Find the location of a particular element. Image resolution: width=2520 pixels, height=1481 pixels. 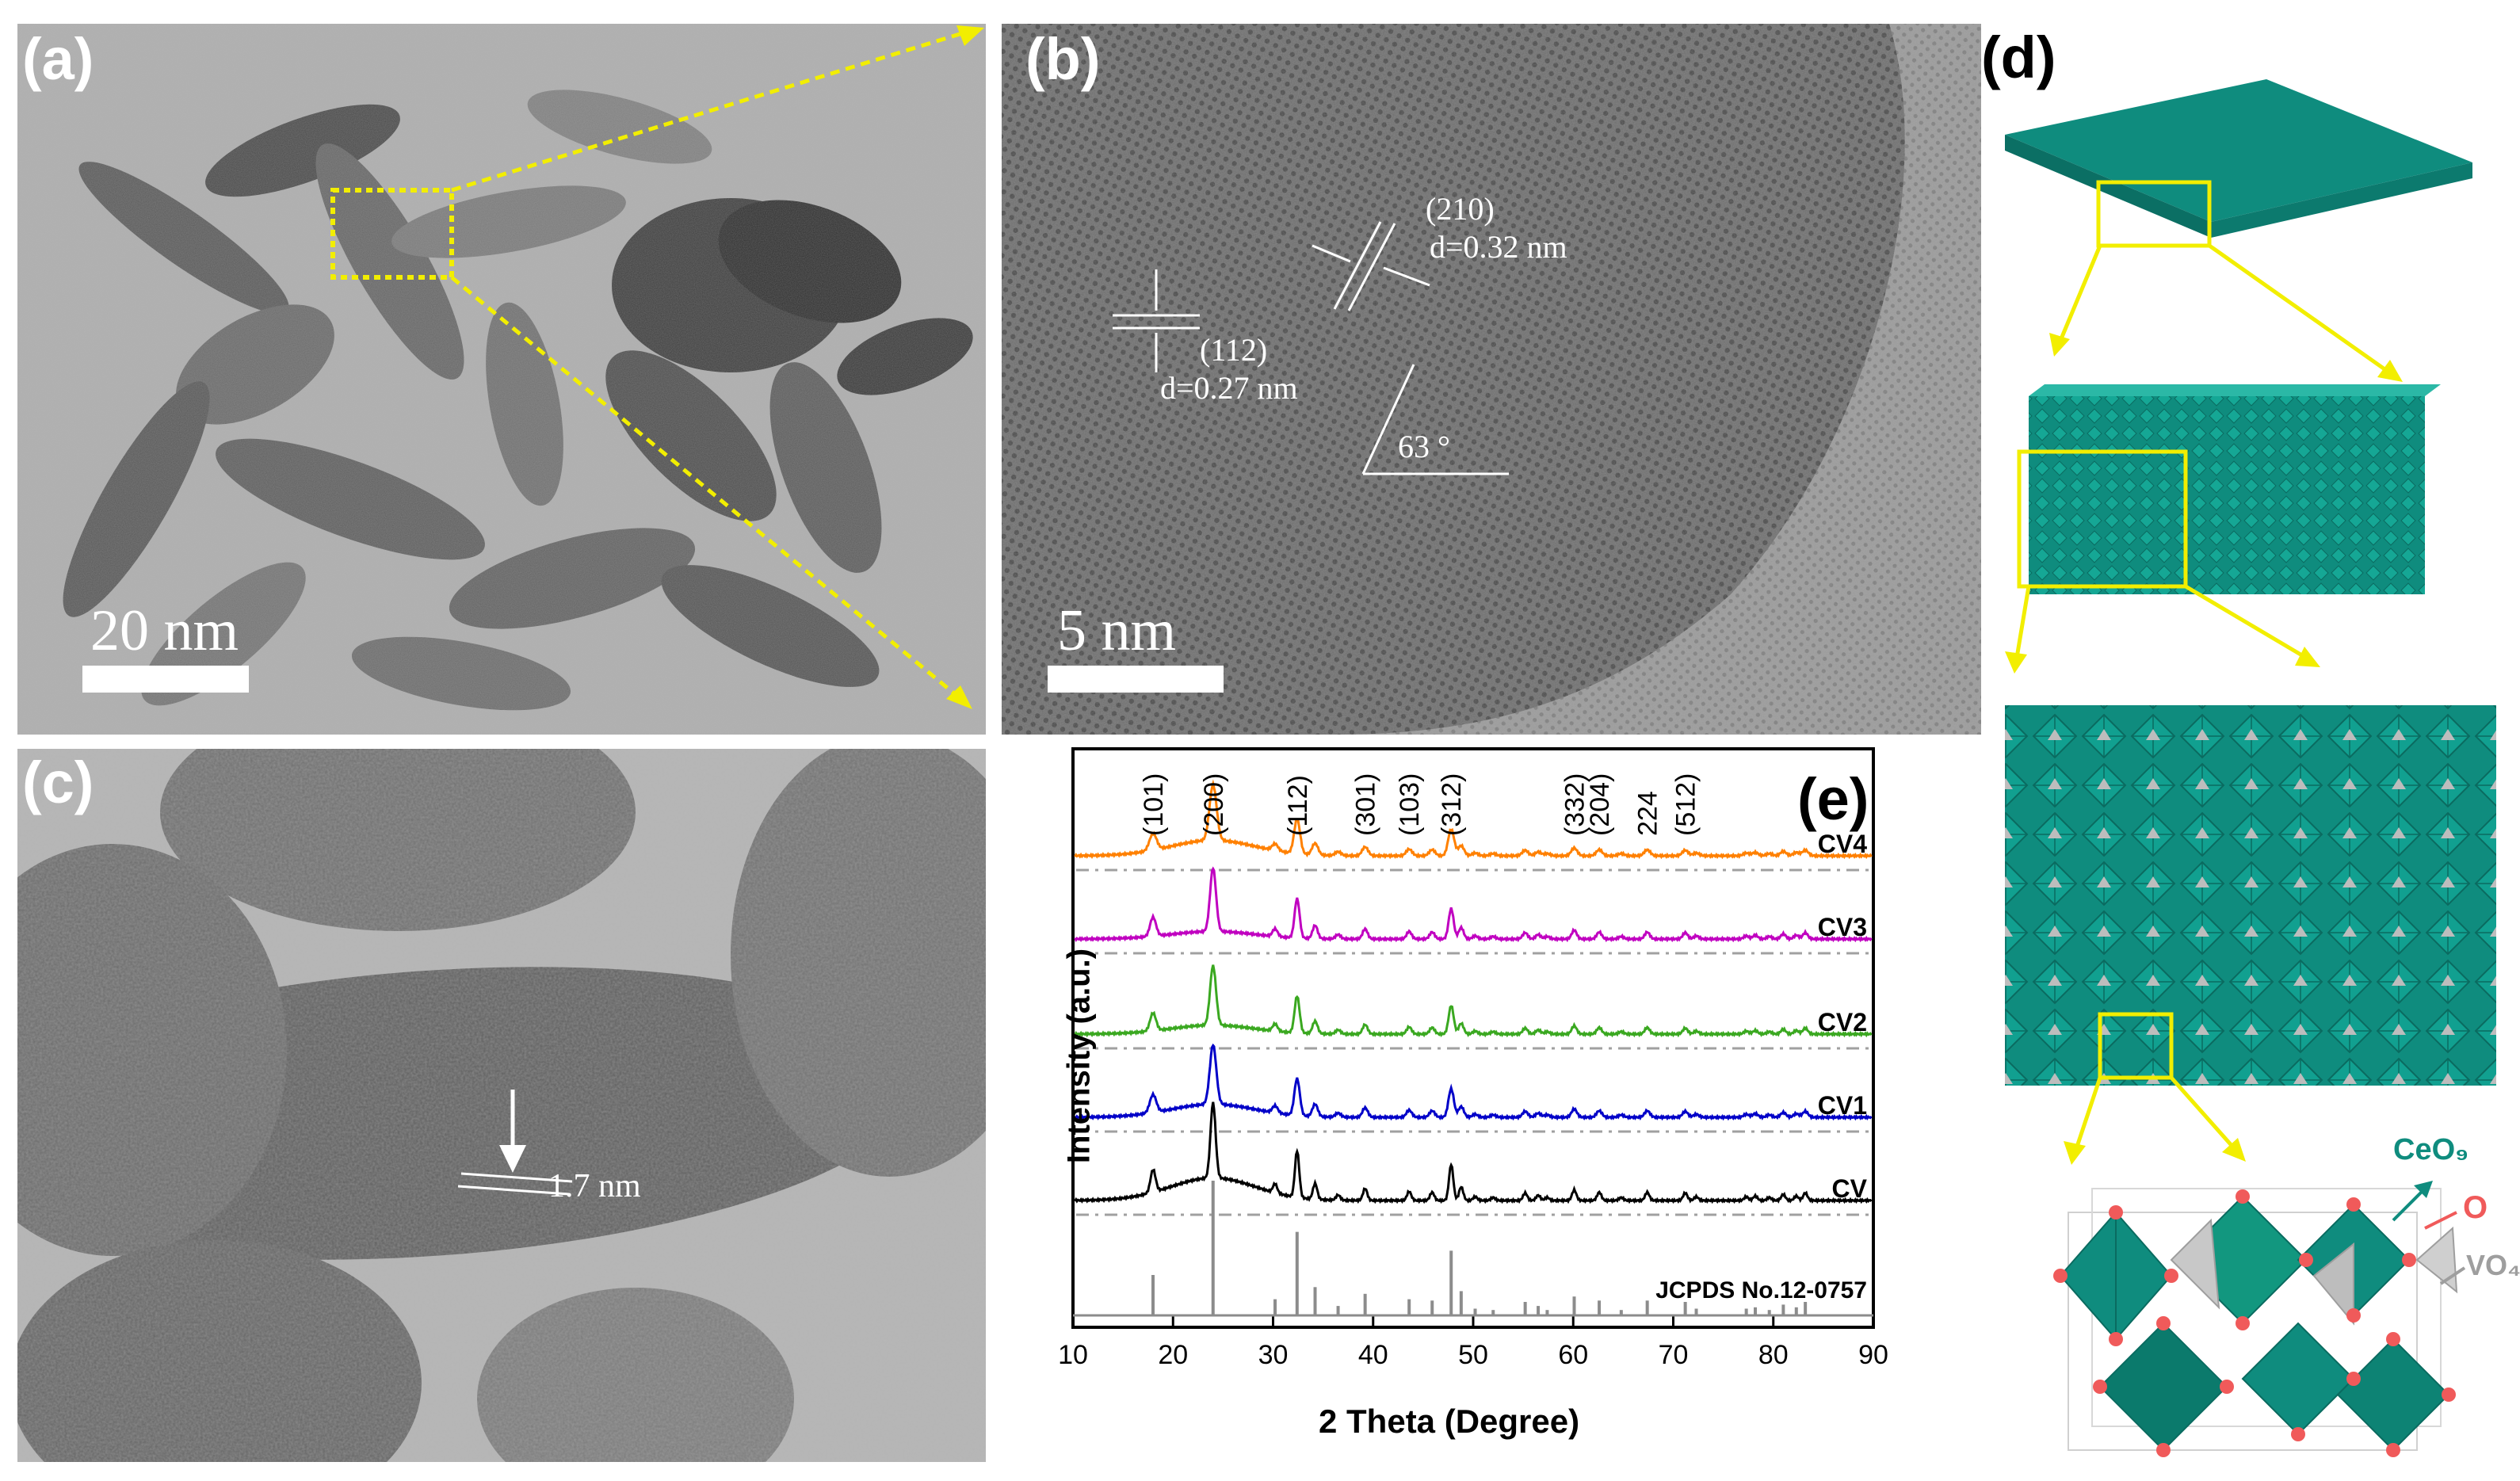

legend-o: O is located at coordinates (2475, 1207).